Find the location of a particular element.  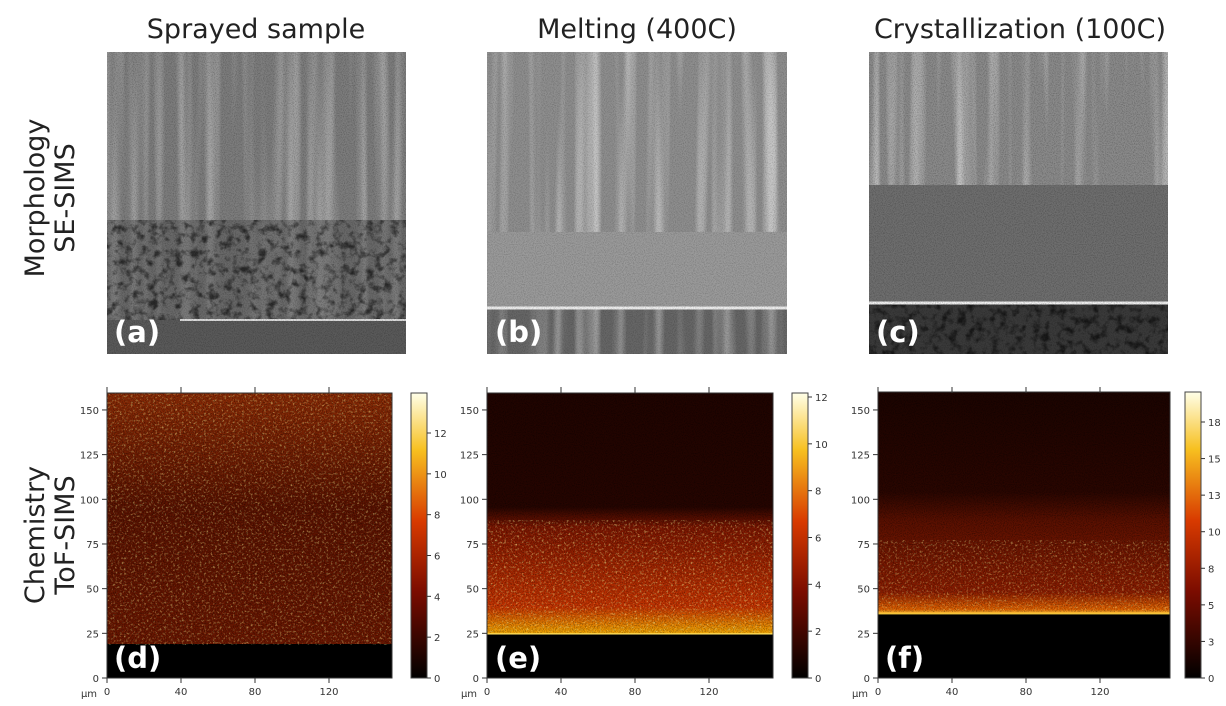

map-e is located at coordinates (630, 535).